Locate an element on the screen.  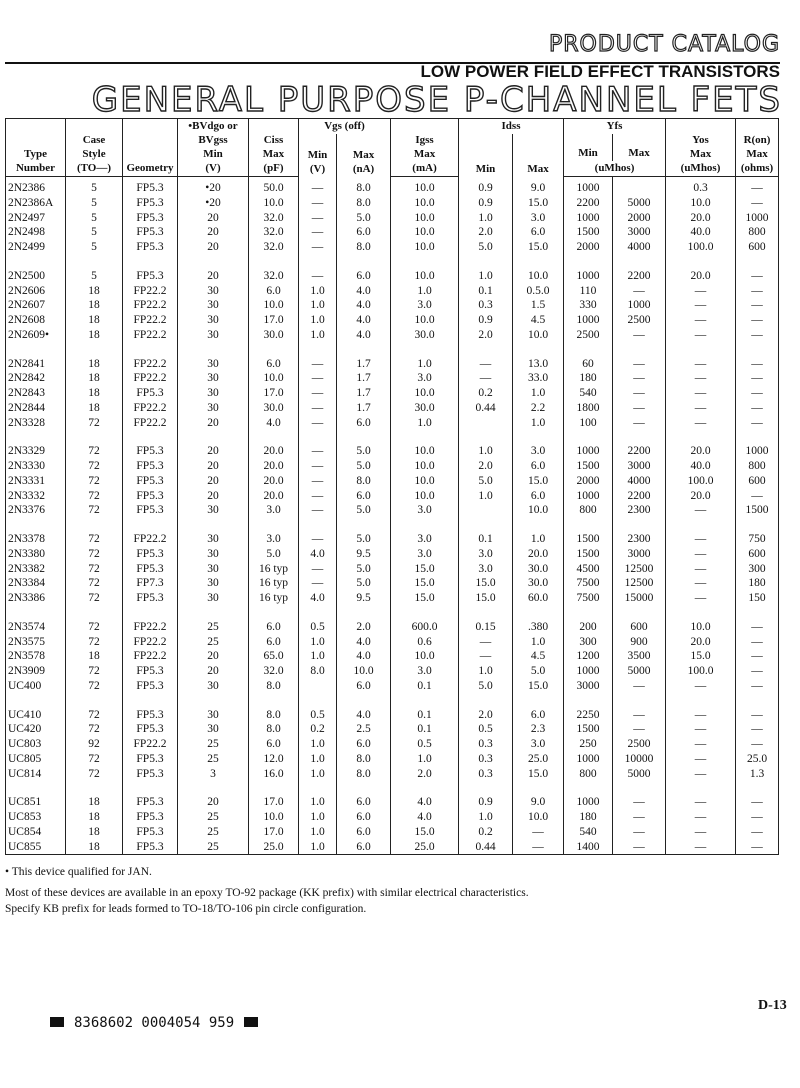
table-cell: 2200 is located at coordinates (588, 202).